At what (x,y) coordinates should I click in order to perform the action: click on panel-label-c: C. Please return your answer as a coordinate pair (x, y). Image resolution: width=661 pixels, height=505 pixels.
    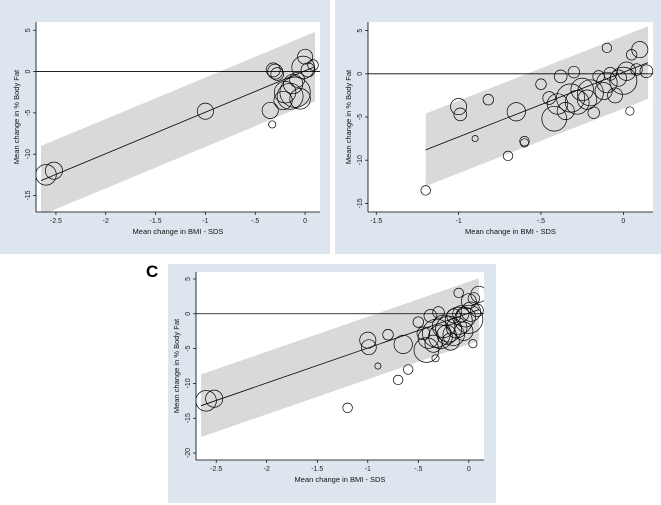
    Looking at the image, I should click on (152, 271).